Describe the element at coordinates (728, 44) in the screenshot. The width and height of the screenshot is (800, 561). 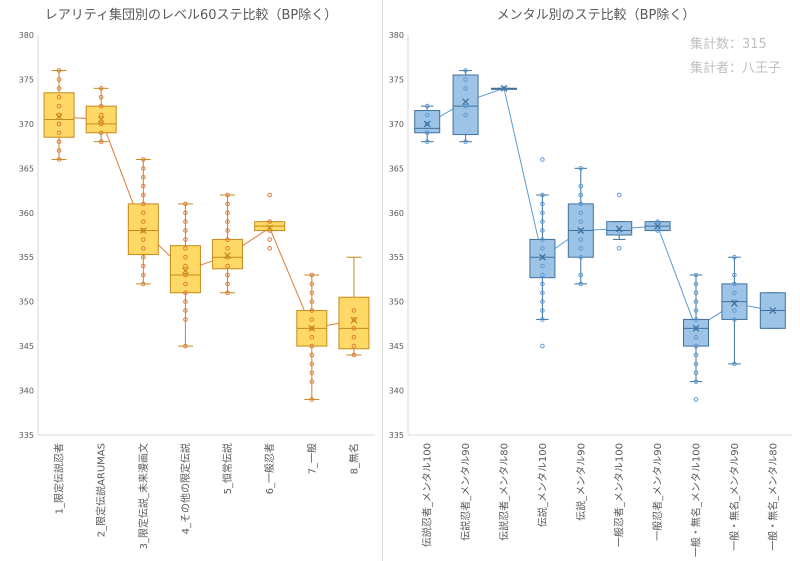
I see `annotation-count: 集計数：315` at that location.